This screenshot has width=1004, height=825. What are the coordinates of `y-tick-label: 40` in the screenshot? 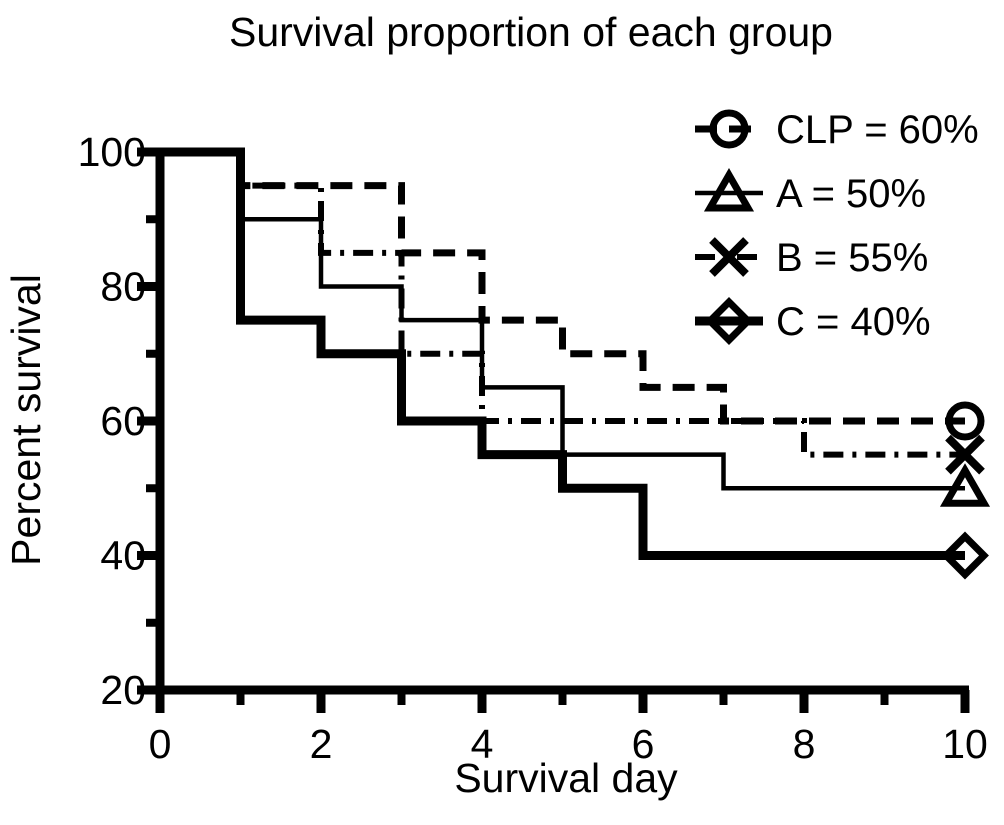 It's located at (123, 556).